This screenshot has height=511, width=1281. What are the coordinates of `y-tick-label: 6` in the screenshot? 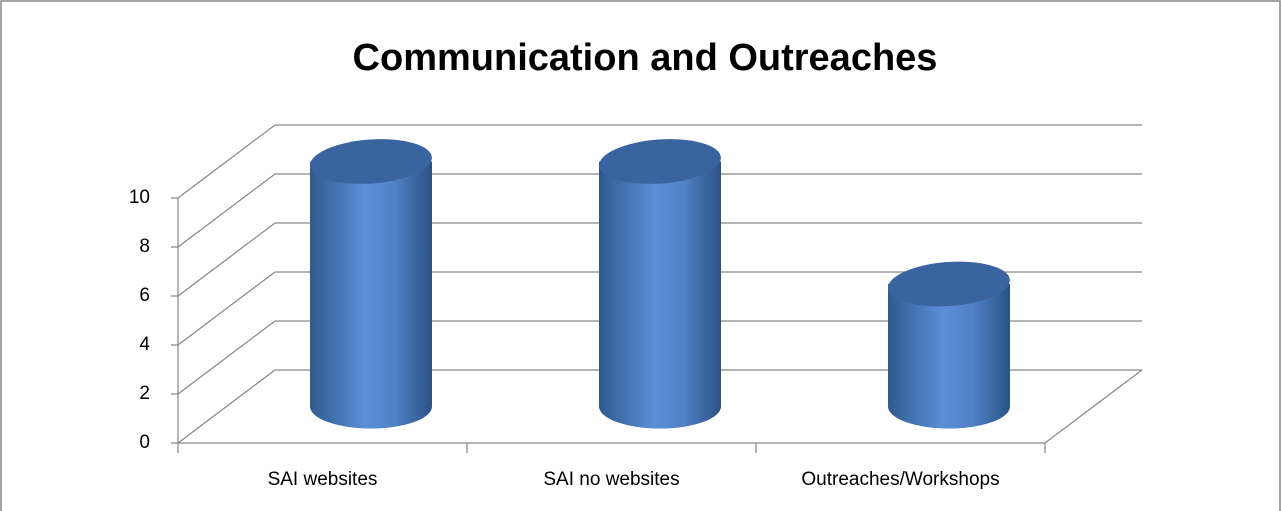 It's located at (144, 295).